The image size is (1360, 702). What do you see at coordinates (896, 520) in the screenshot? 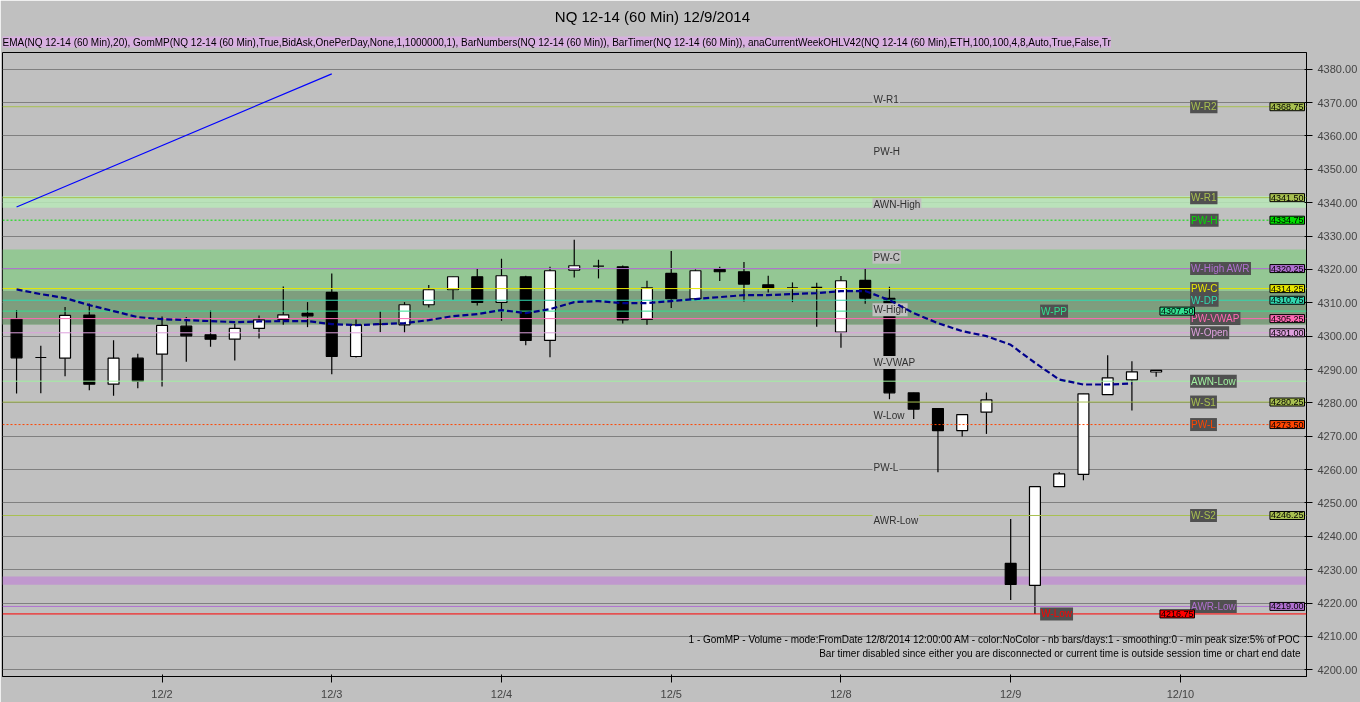
I see `annotation: AWR-Low` at bounding box center [896, 520].